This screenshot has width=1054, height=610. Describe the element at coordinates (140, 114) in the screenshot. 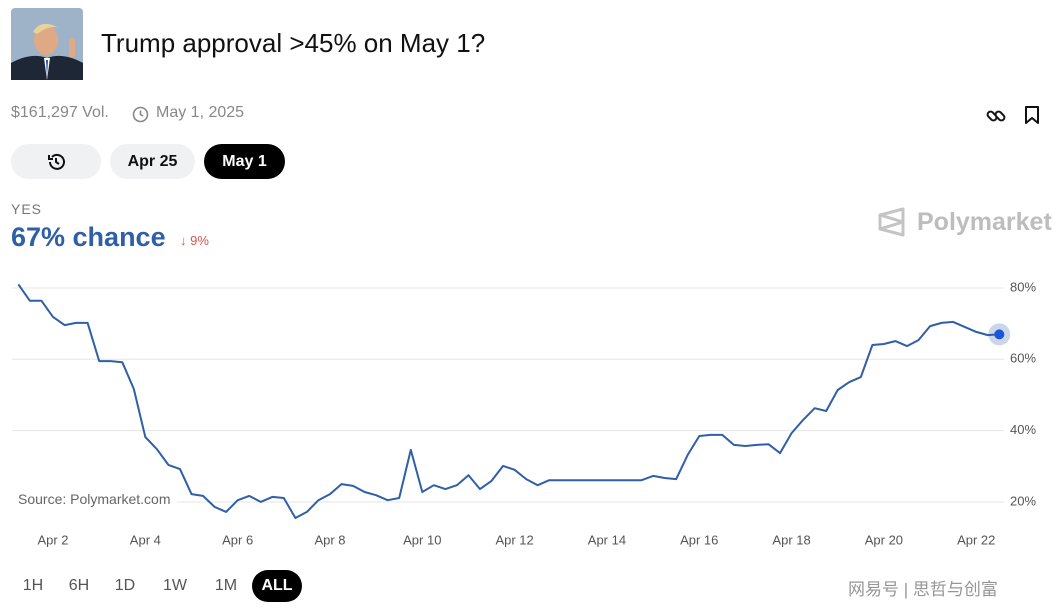

I see `clock-icon` at that location.